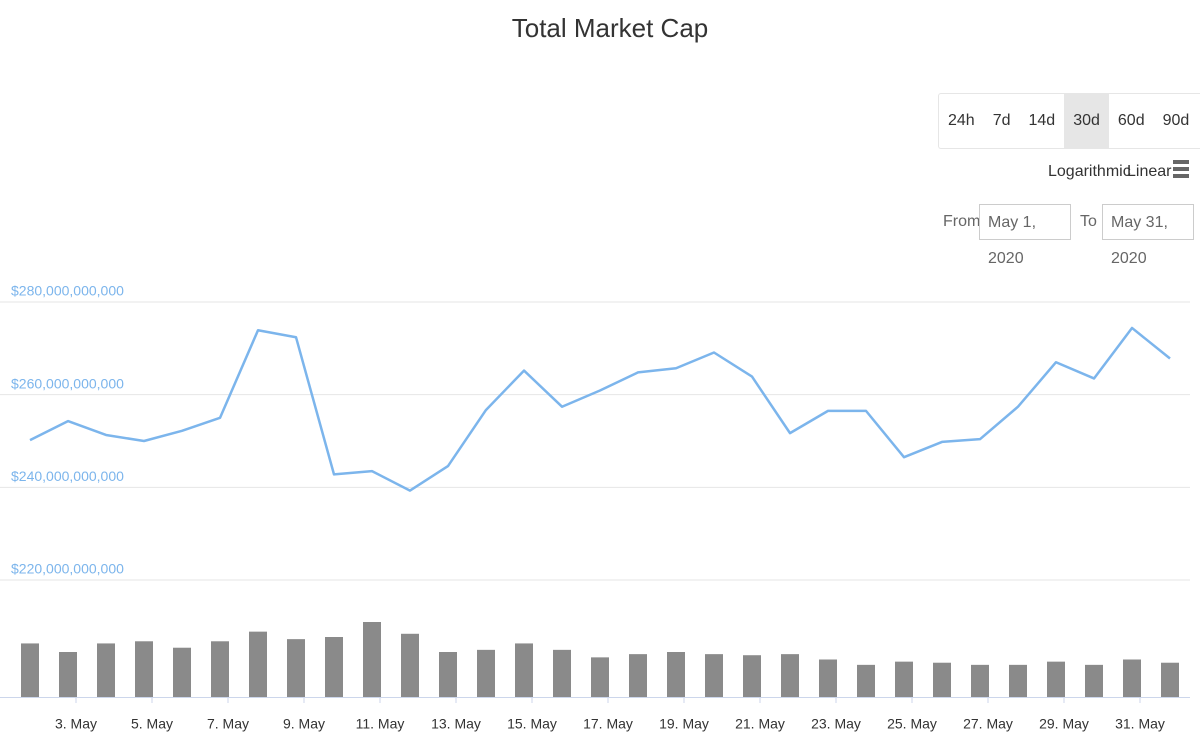  What do you see at coordinates (608, 724) in the screenshot?
I see `x-tick-label: 17. May` at bounding box center [608, 724].